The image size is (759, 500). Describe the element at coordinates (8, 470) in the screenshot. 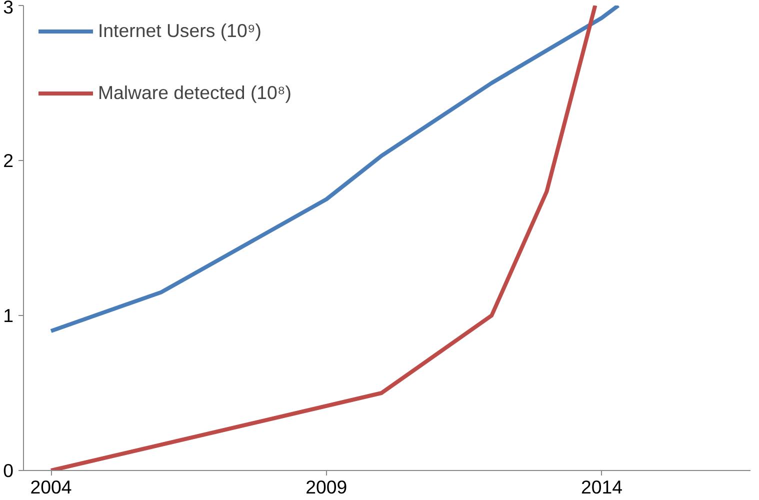

I see `y-tick-label: 0` at that location.